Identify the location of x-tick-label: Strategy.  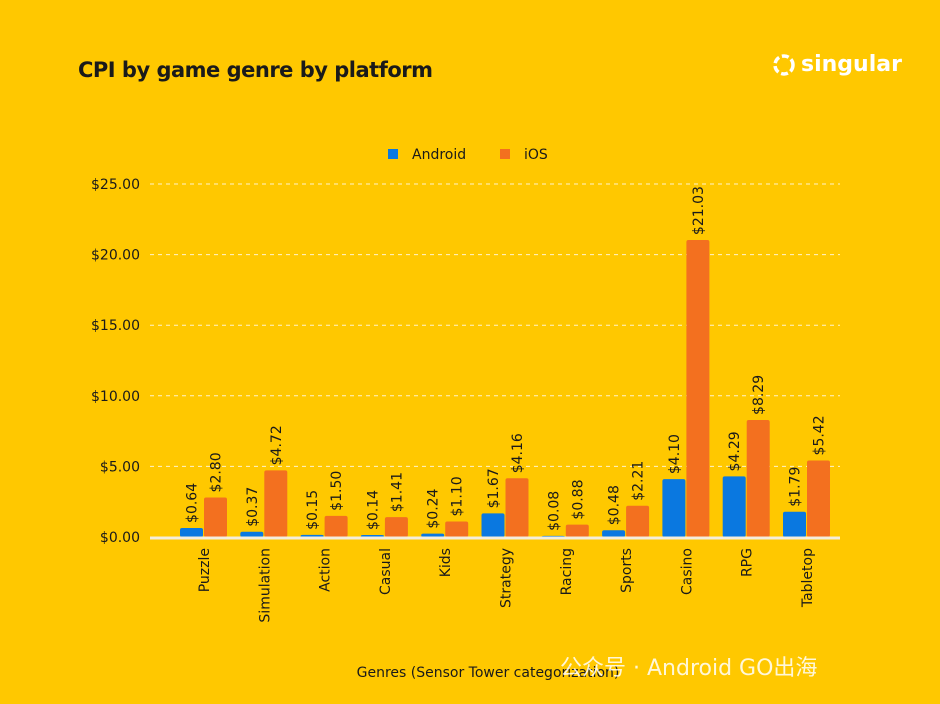
(507, 578).